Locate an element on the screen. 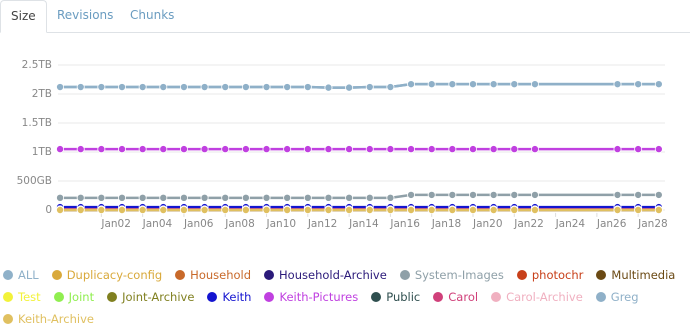  legend-item: ALL is located at coordinates (19, 275).